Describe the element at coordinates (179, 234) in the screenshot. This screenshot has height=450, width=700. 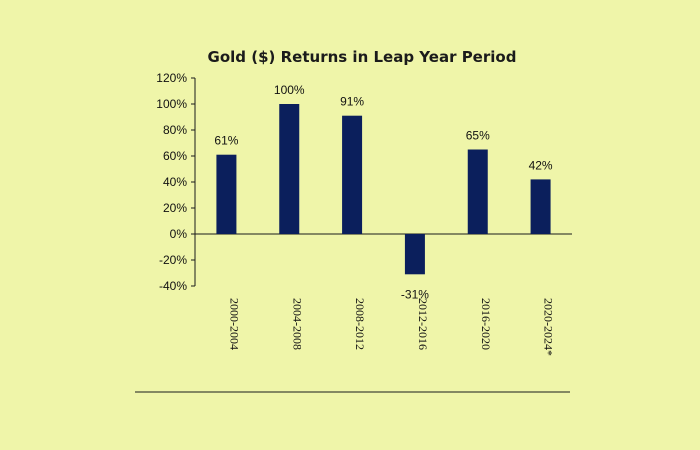
I see `y-tick-label: 0%` at that location.